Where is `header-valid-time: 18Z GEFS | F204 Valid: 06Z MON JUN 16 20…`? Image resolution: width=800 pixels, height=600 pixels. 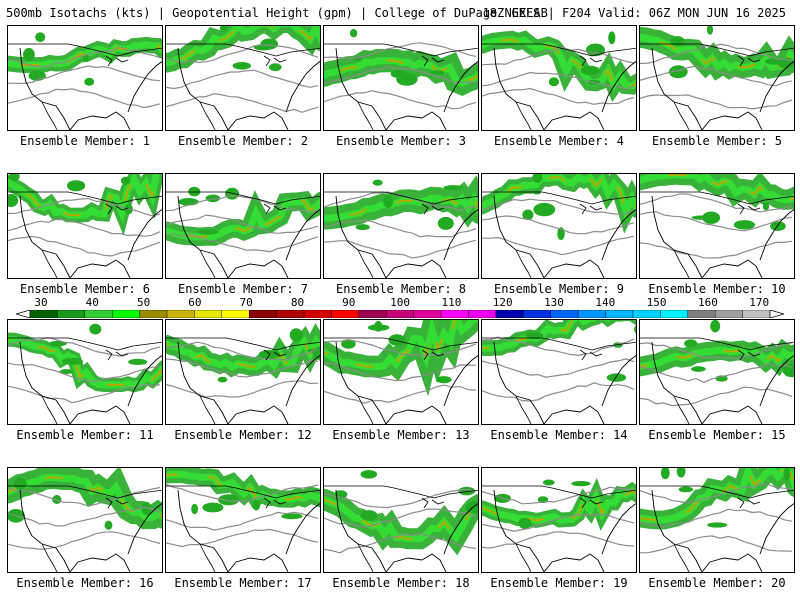
header-valid-time: 18Z GEFS | F204 Valid: 06Z MON JUN 16 20… is located at coordinates (634, 13).